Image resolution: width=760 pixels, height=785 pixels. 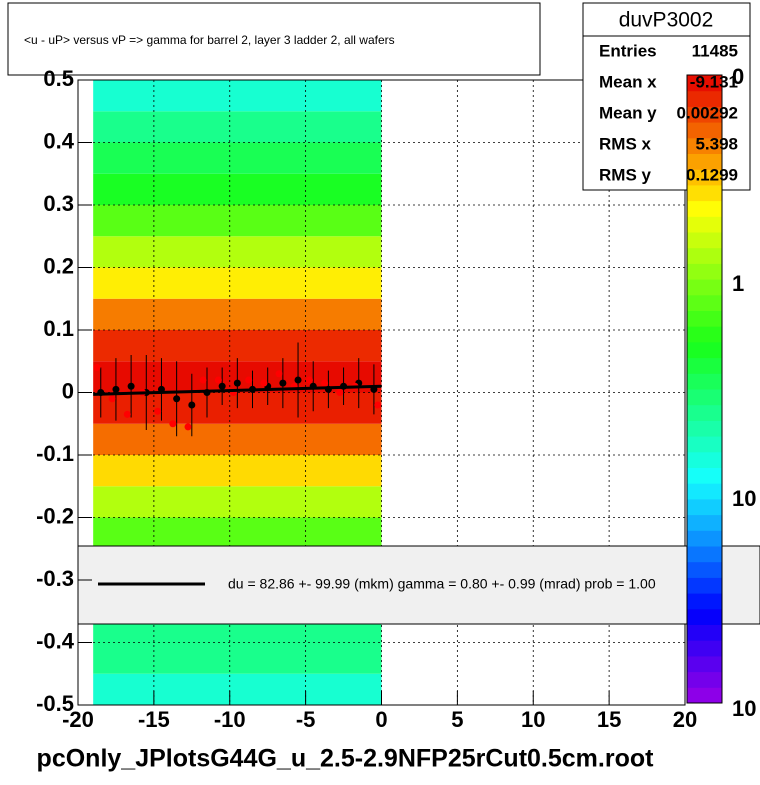 What do you see at coordinates (533, 719) in the screenshot?
I see `x-tick-label: 10` at bounding box center [533, 719].